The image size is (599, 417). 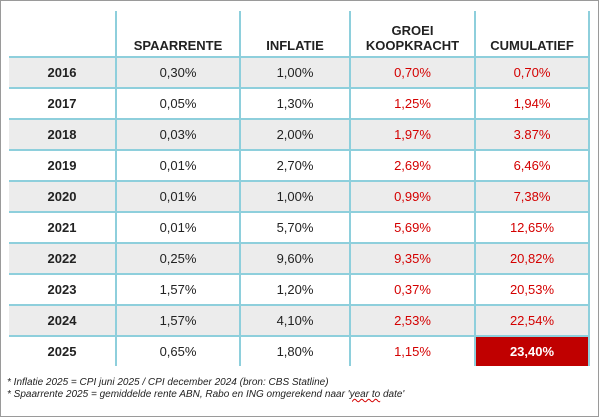 I want to click on cell-year: 2019, so click(x=63, y=166).